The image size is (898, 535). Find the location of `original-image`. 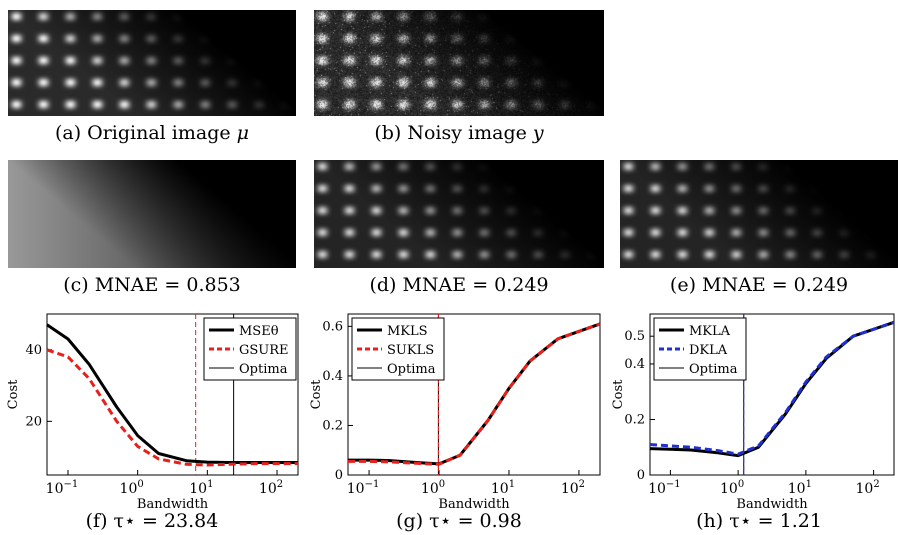

original-image is located at coordinates (152, 63).